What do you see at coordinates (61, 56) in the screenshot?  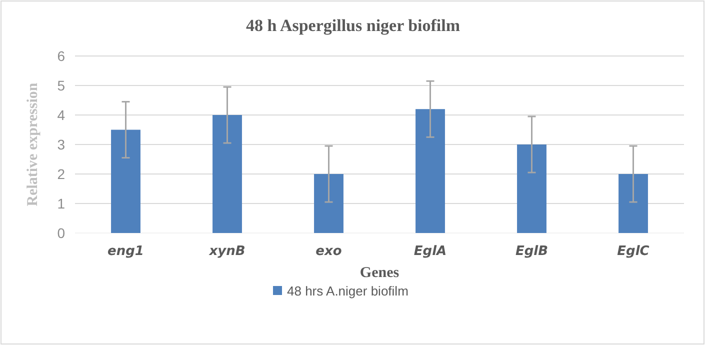 I see `y-tick-label: 6` at bounding box center [61, 56].